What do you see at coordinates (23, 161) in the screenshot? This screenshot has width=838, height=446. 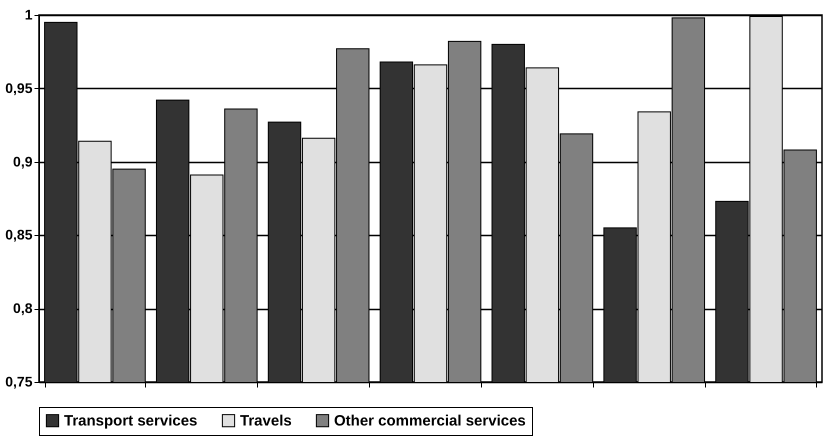 I see `y-tick-label: 0,9` at bounding box center [23, 161].